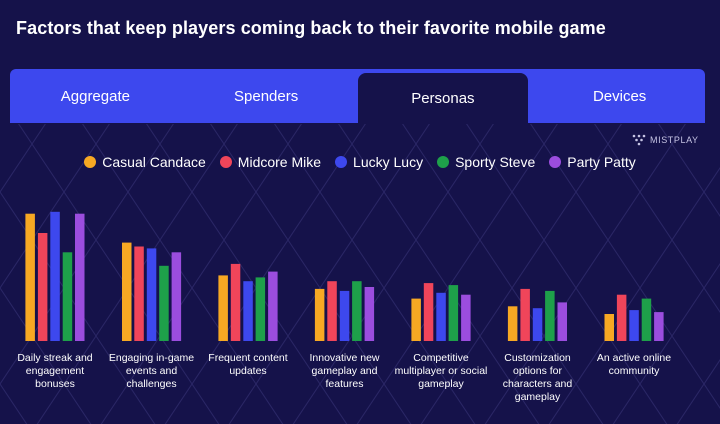  Describe the element at coordinates (266, 96) in the screenshot. I see `tab-spenders: Spenders` at that location.